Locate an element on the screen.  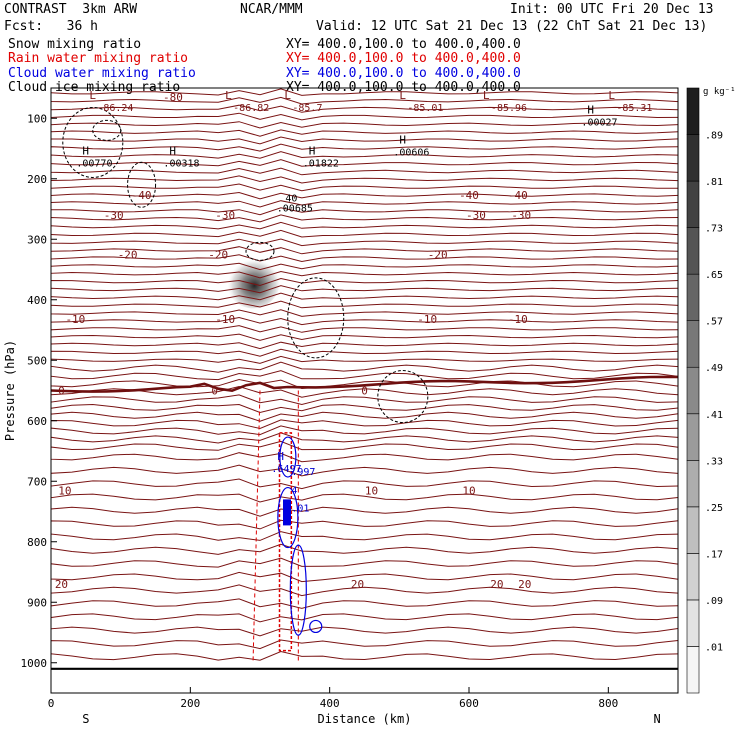
x-tick-label: 600 is located at coordinates (469, 703).